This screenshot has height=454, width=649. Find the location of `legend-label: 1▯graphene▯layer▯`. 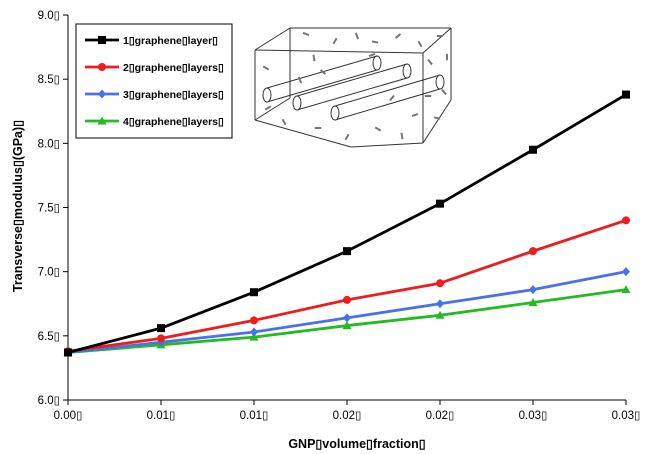

legend-label: 1▯graphene▯layer▯ is located at coordinates (170, 41).